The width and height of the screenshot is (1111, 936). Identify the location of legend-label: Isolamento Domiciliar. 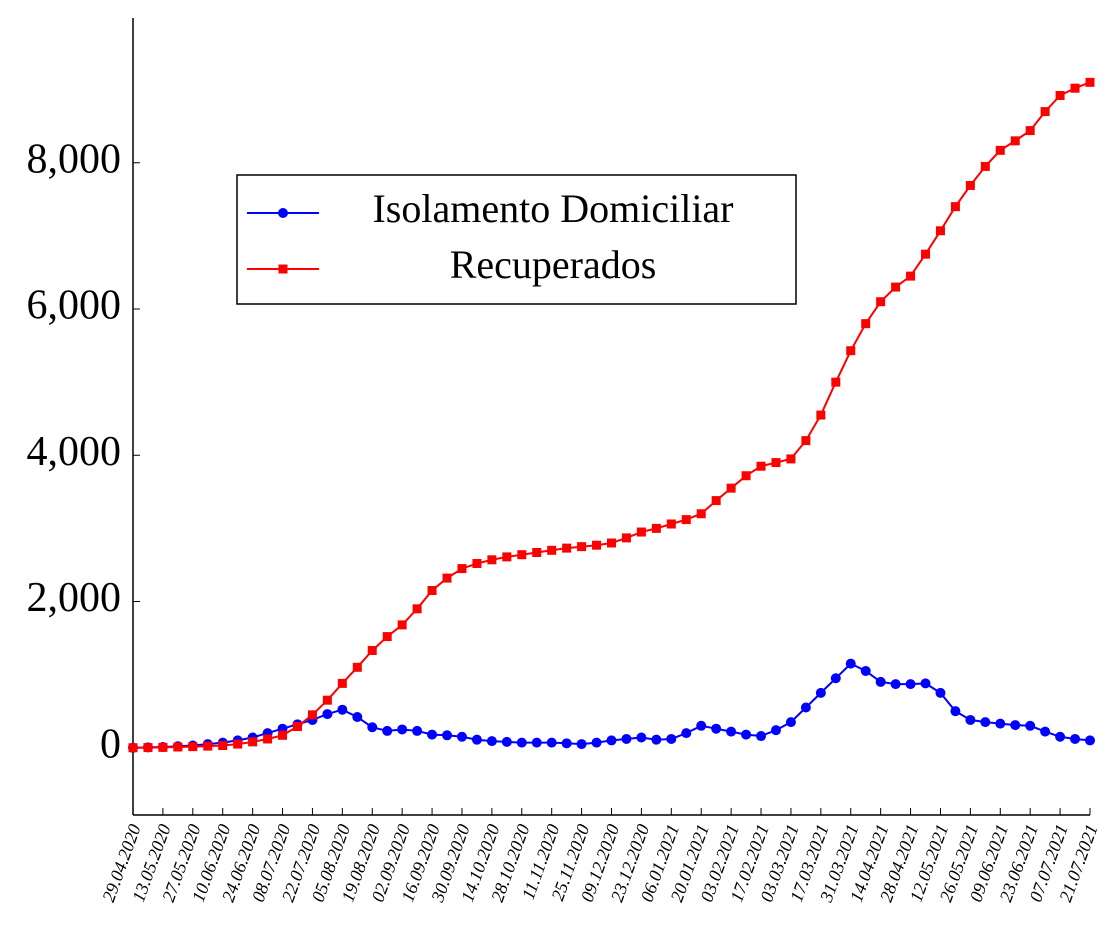
(552, 208).